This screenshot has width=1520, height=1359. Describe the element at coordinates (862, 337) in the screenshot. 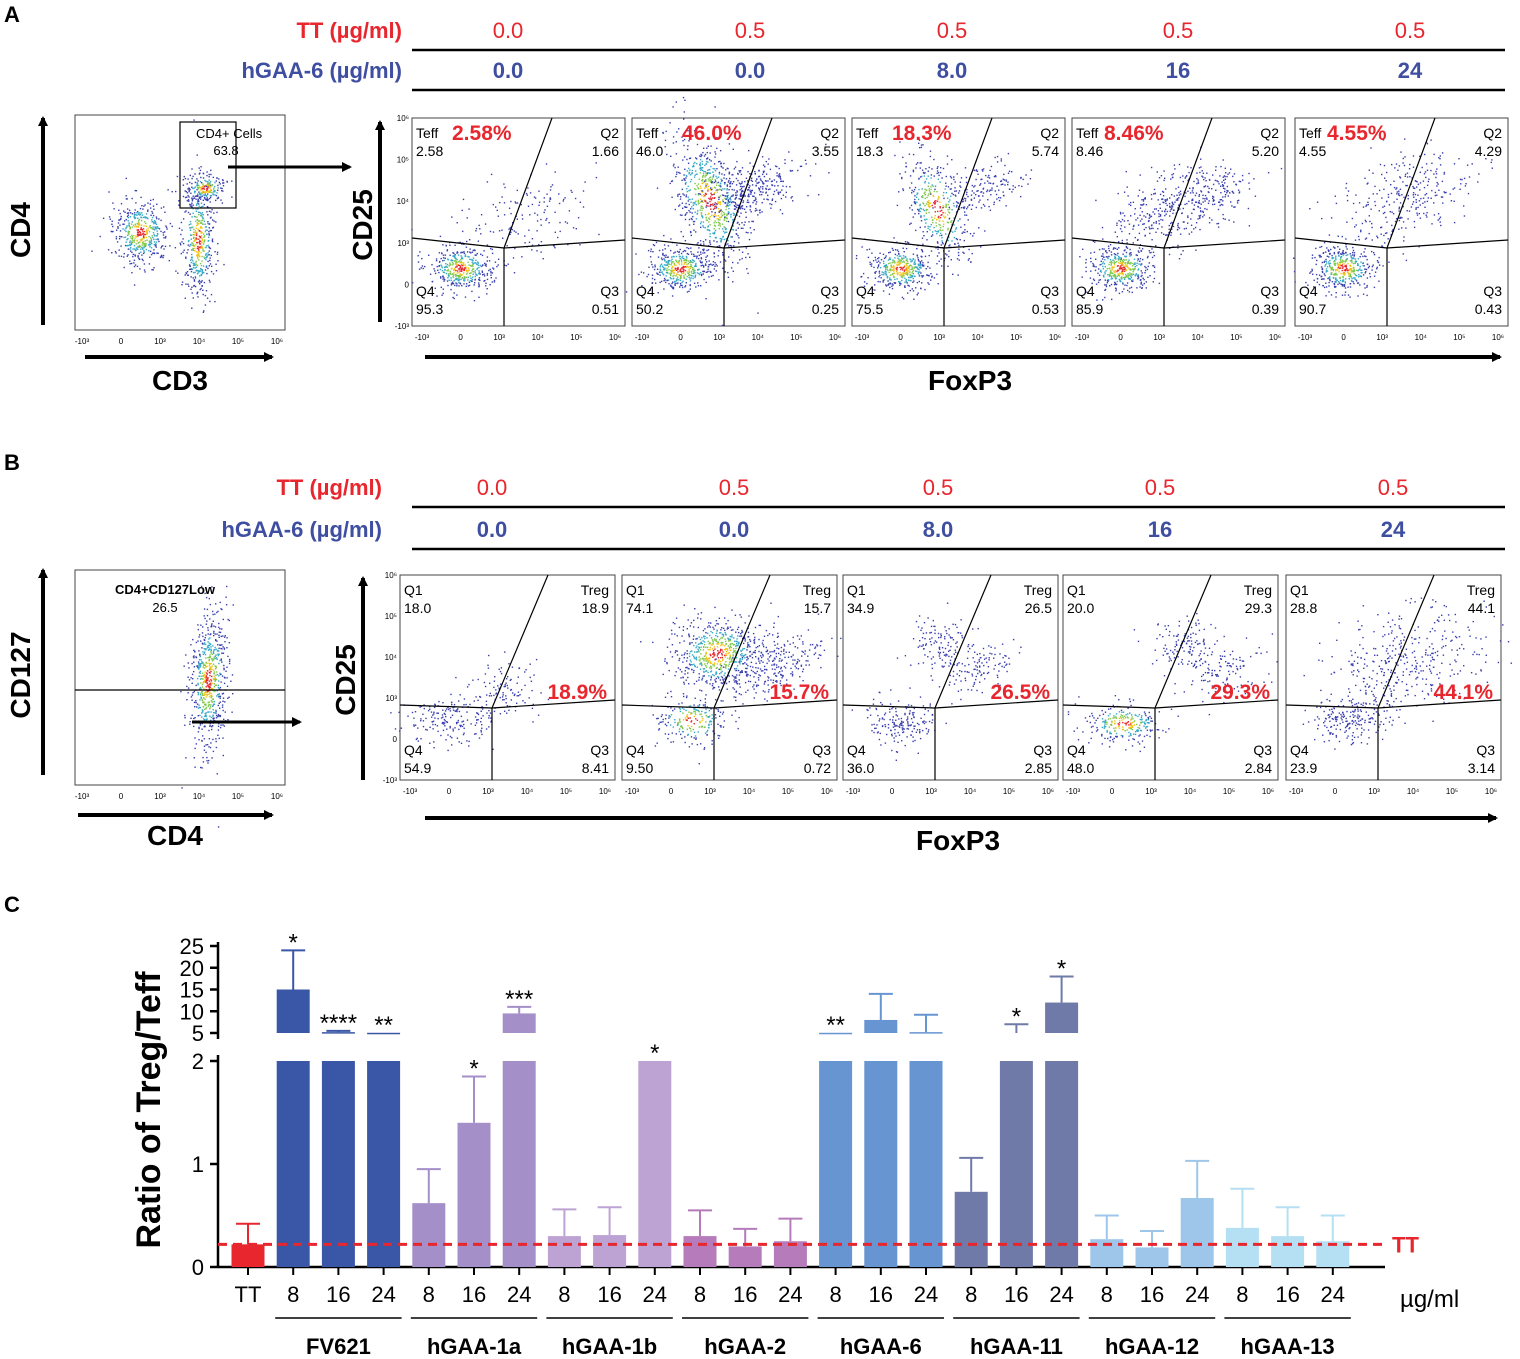

I see `x-tick: -10³` at that location.